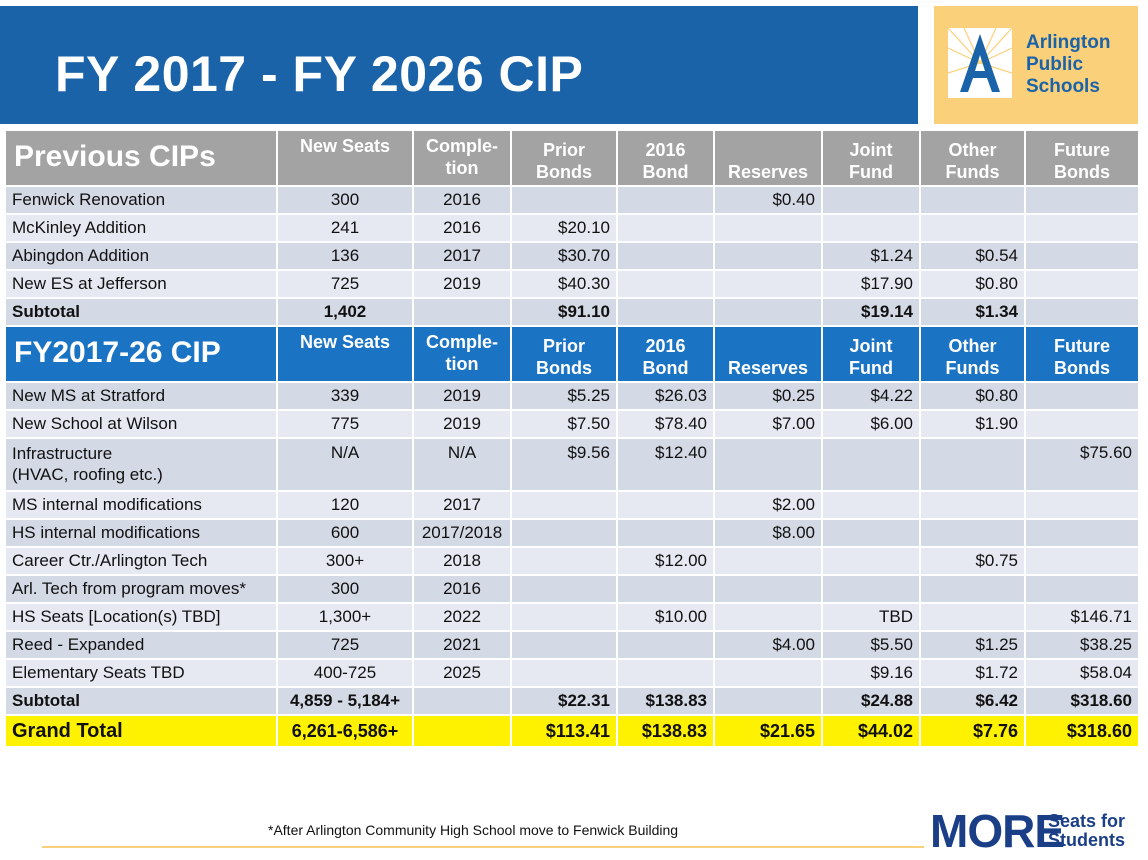 Image resolution: width=1148 pixels, height=860 pixels. Describe the element at coordinates (462, 561) in the screenshot. I see `table-cell: 2018` at that location.